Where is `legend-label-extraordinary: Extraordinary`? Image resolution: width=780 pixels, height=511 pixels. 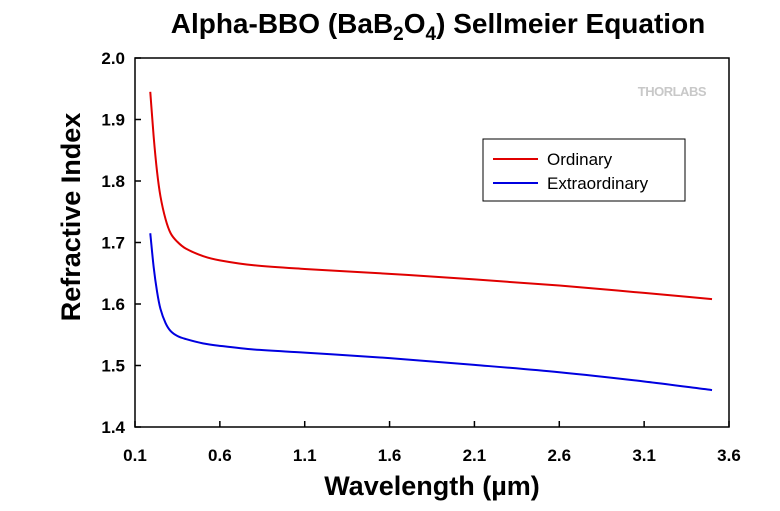 legend-label-extraordinary: Extraordinary is located at coordinates (598, 183).